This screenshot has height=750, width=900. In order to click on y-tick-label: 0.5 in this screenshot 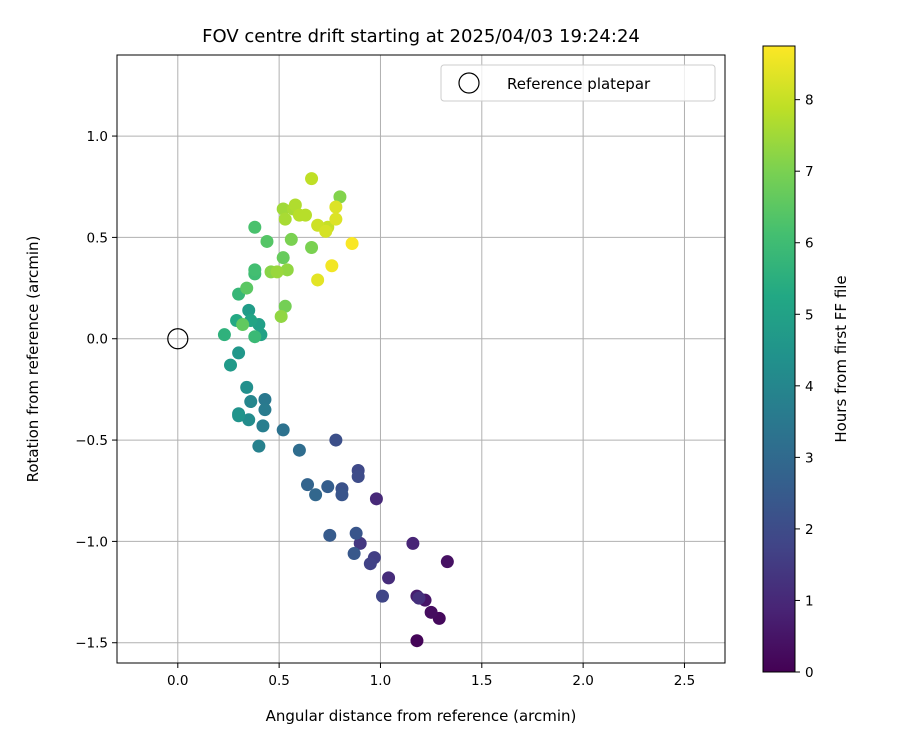, I will do `click(97, 238)`.